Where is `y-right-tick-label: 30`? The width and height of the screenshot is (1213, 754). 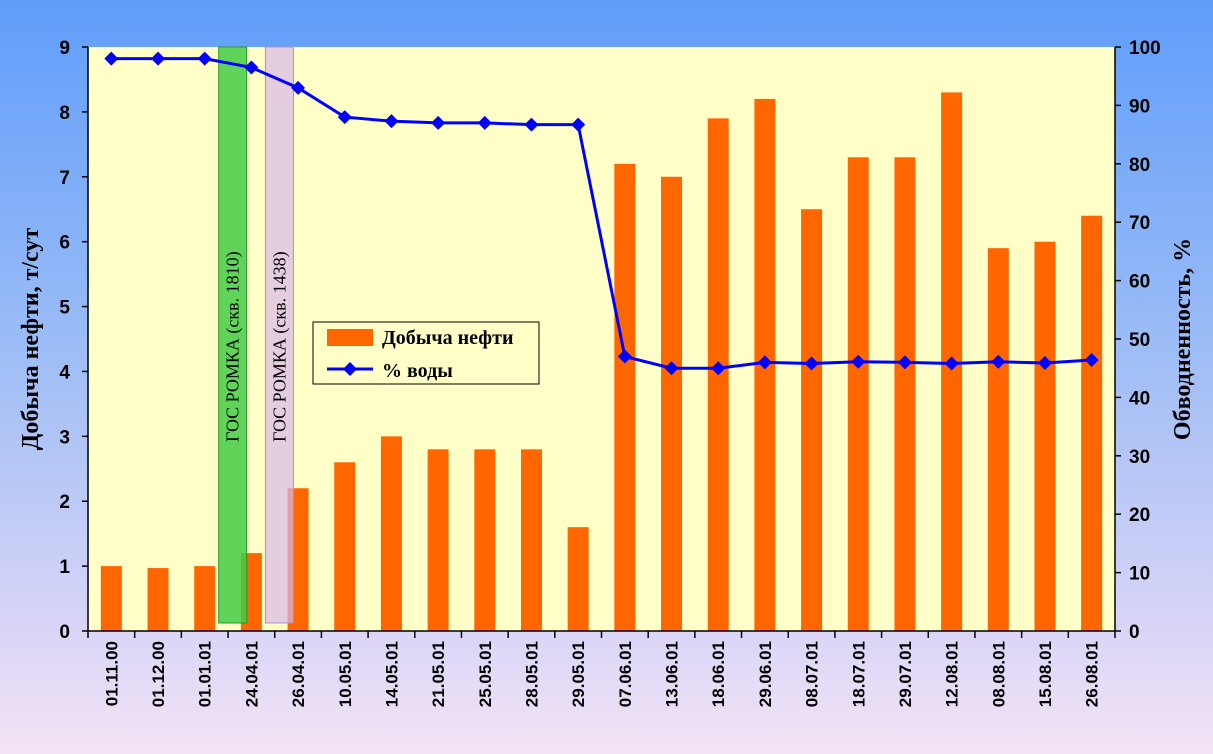
y-right-tick-label: 30 is located at coordinates (1139, 457).